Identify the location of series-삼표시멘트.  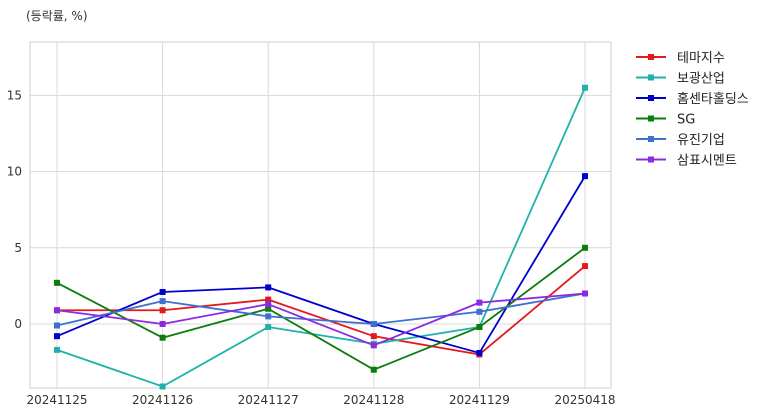
(321, 319).